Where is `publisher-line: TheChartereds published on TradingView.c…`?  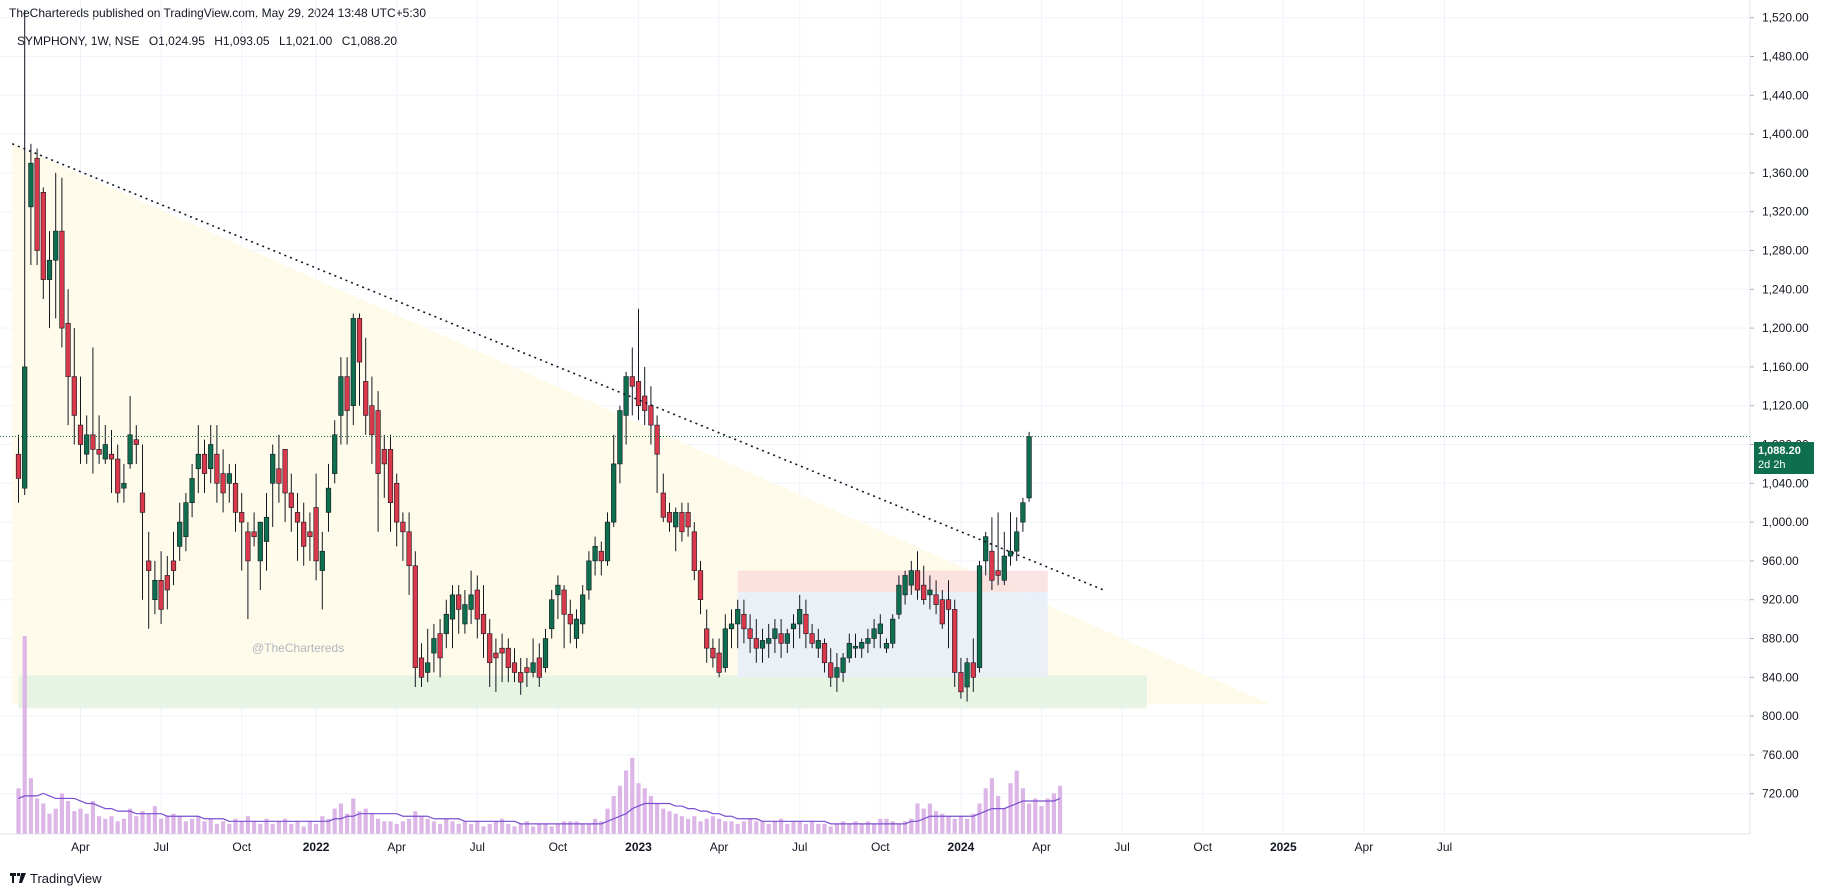
publisher-line: TheChartereds published on TradingView.c… is located at coordinates (218, 13).